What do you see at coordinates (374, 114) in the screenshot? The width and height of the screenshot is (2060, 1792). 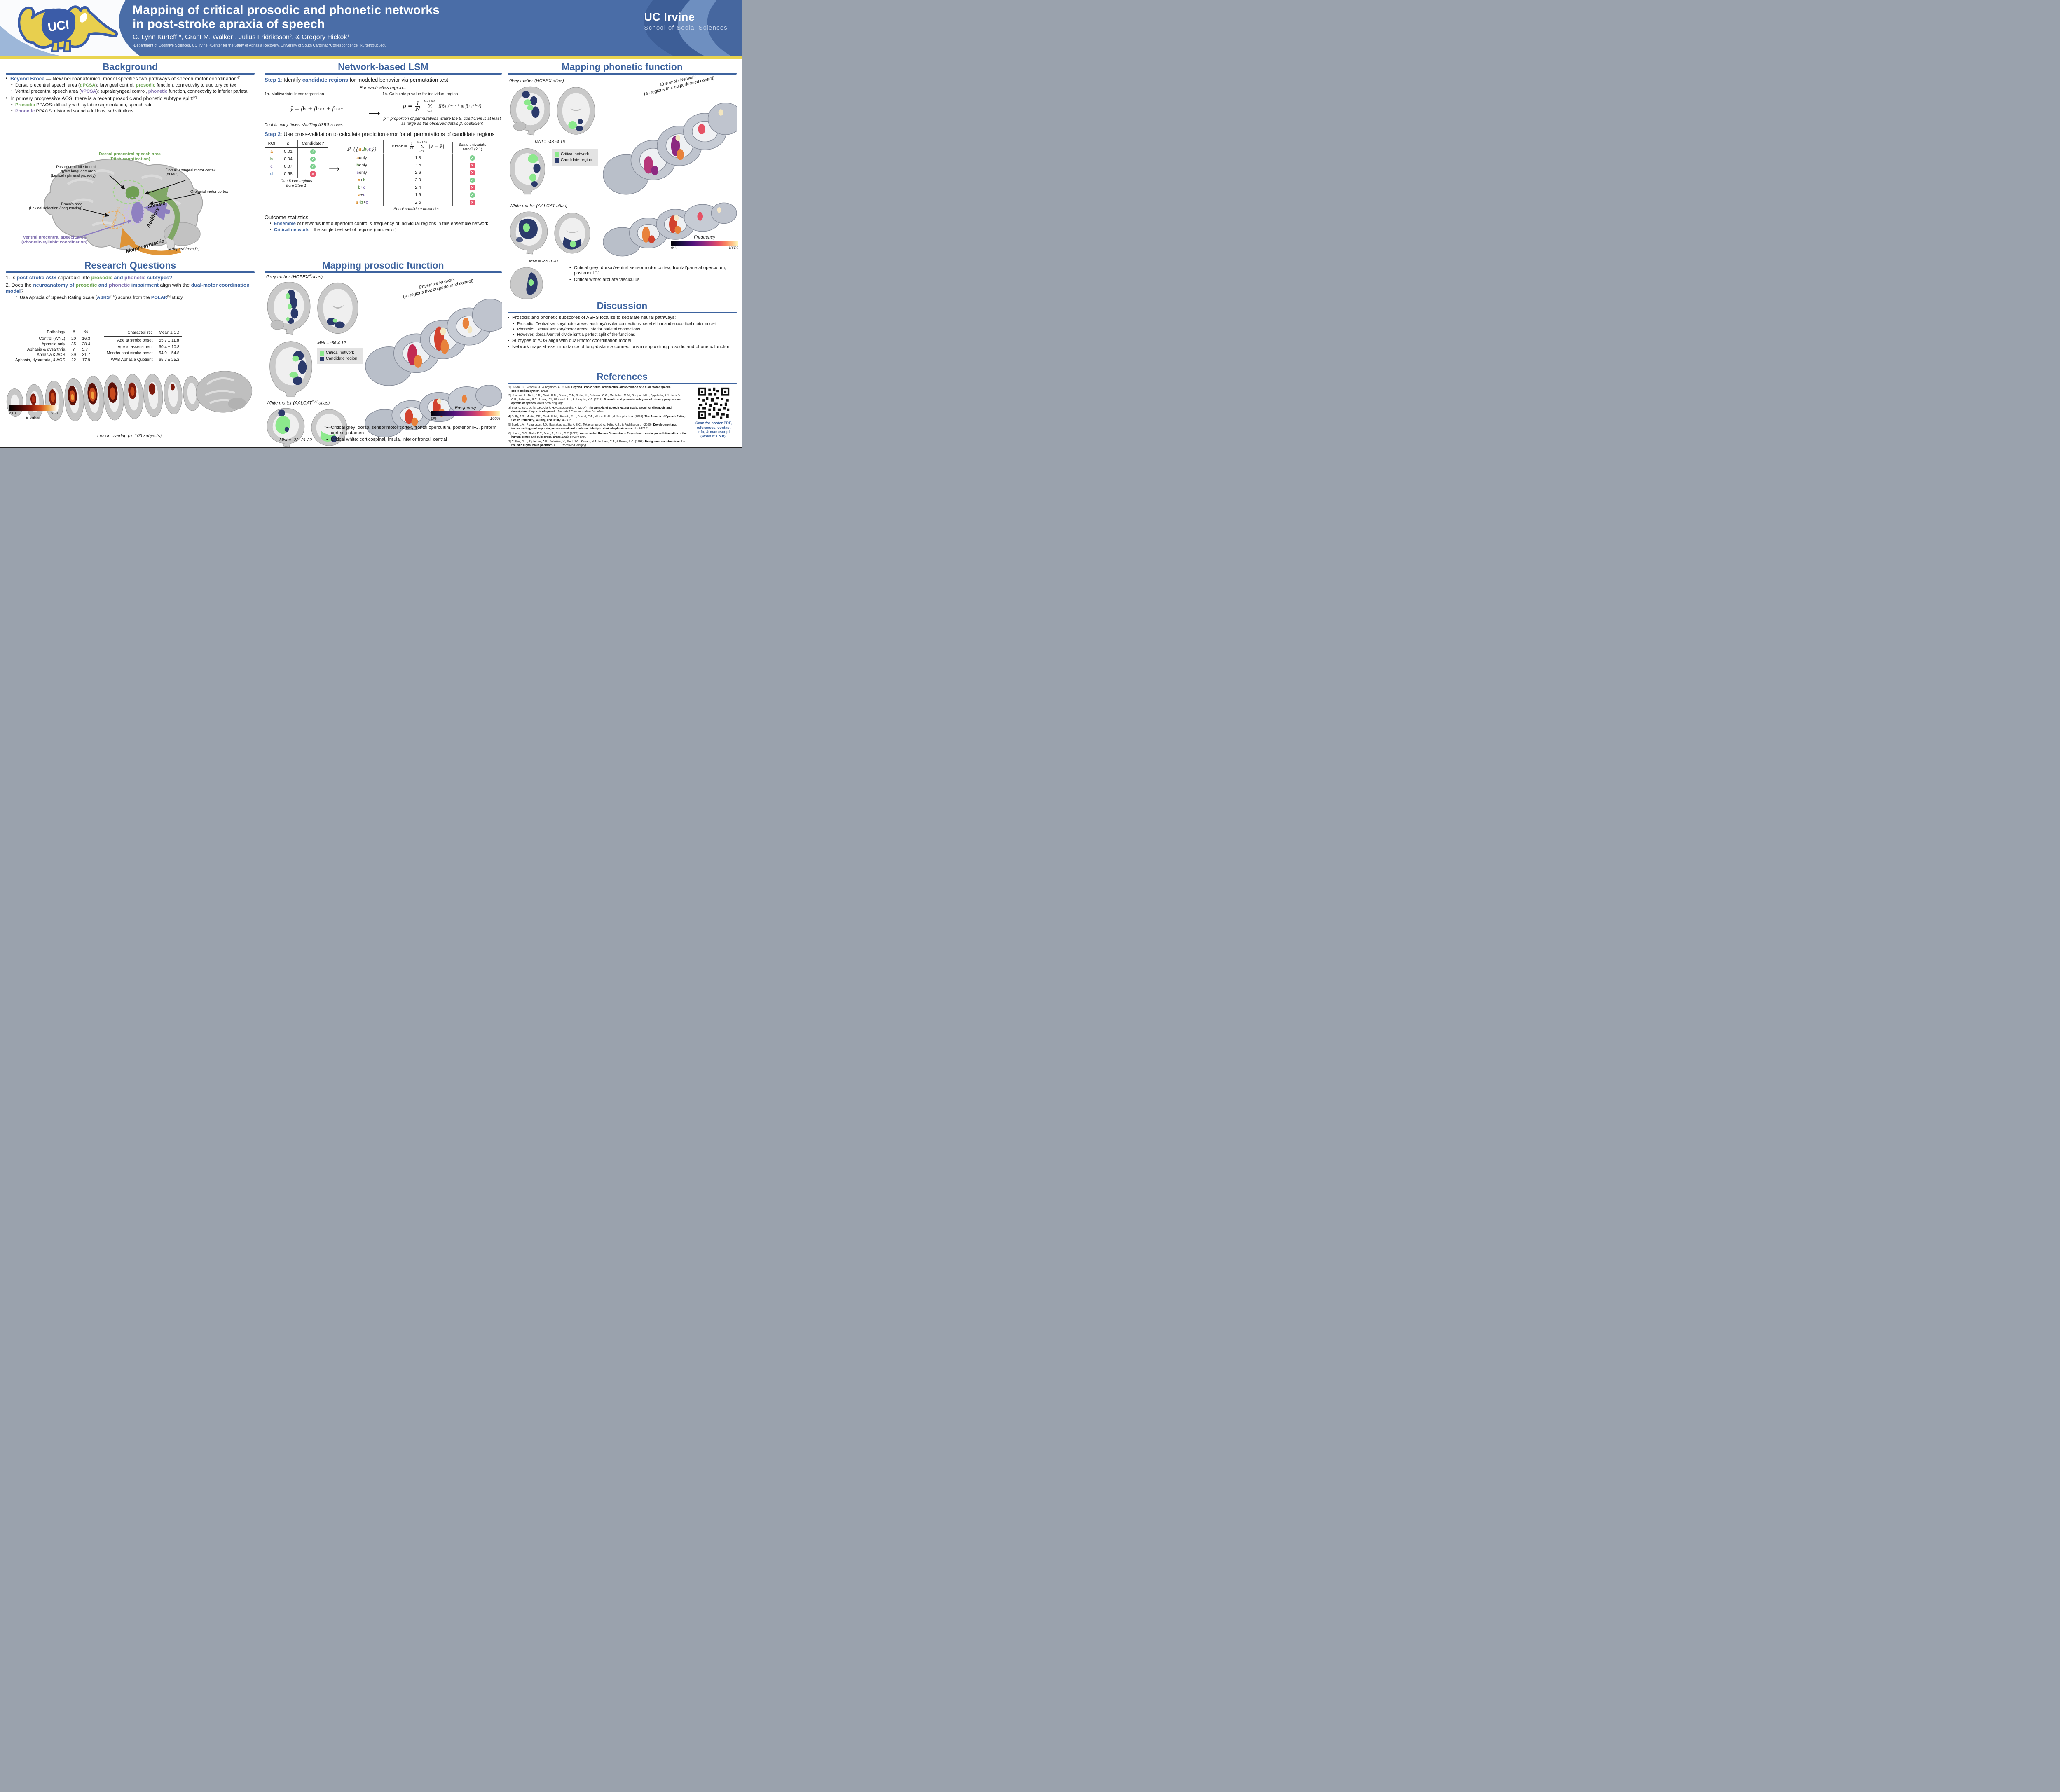 I see `flow-arrow-icon: ⟶` at bounding box center [374, 114].